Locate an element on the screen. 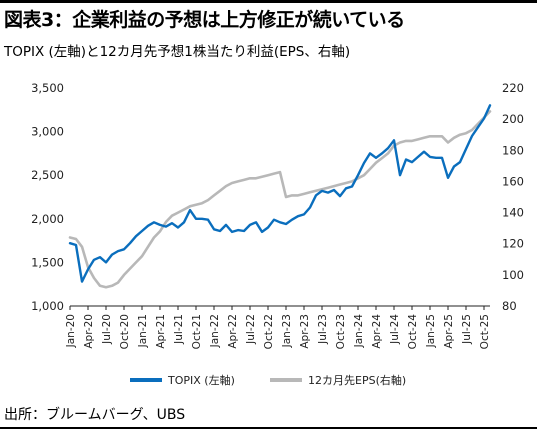 The image size is (537, 436). x-tick-label: Oct-24 is located at coordinates (413, 332).